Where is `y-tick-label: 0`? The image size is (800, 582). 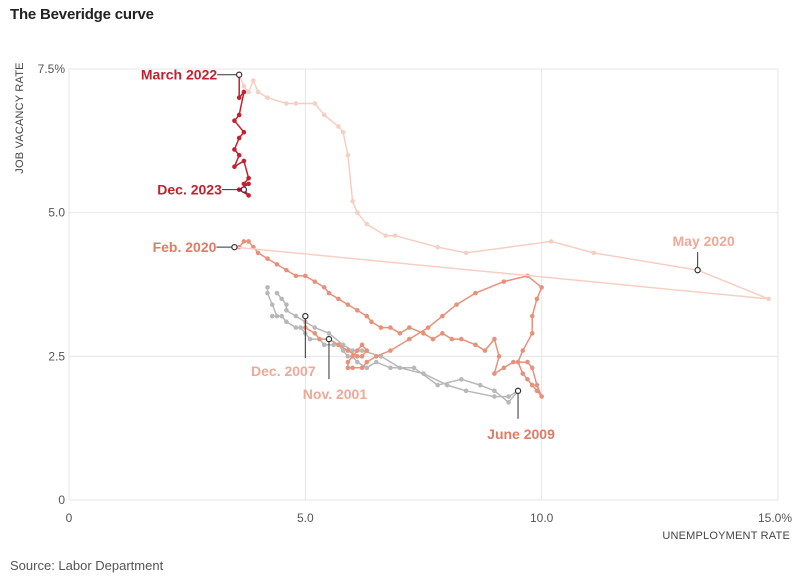 y-tick-label: 0 is located at coordinates (61, 500).